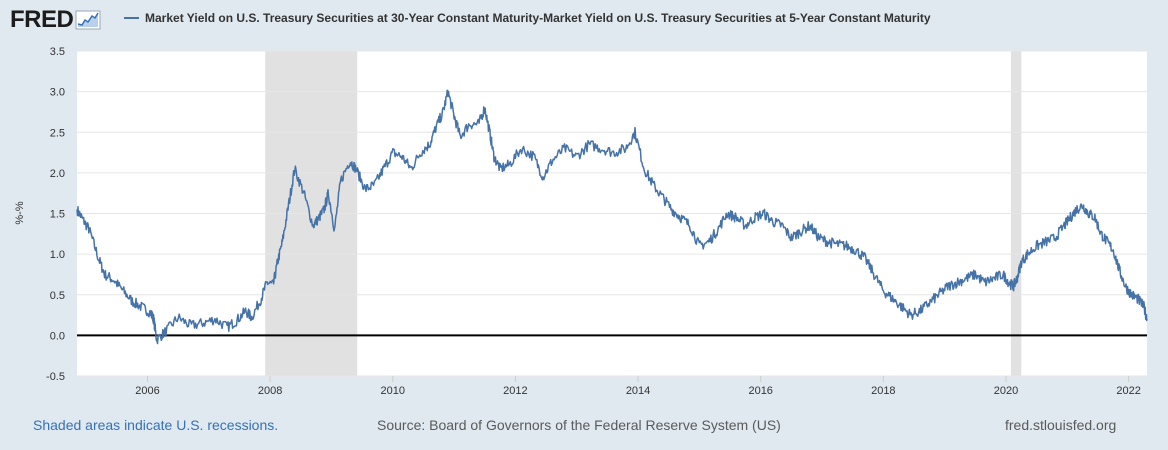 Image resolution: width=1168 pixels, height=450 pixels. I want to click on x-tick-label: 2018, so click(883, 391).